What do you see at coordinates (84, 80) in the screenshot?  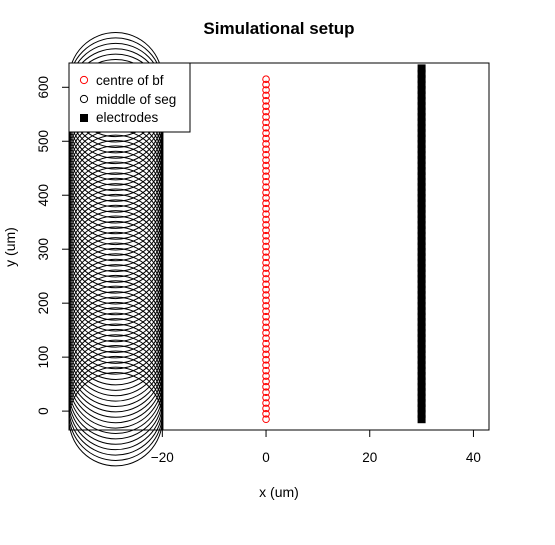 I see `legend-marker-centre-of-bf` at bounding box center [84, 80].